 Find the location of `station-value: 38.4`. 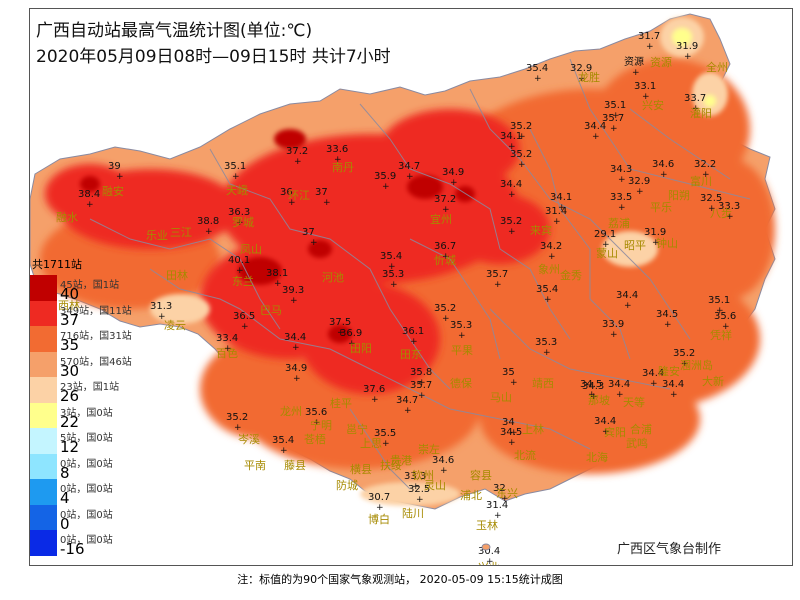

station-value: 38.4 is located at coordinates (89, 194).